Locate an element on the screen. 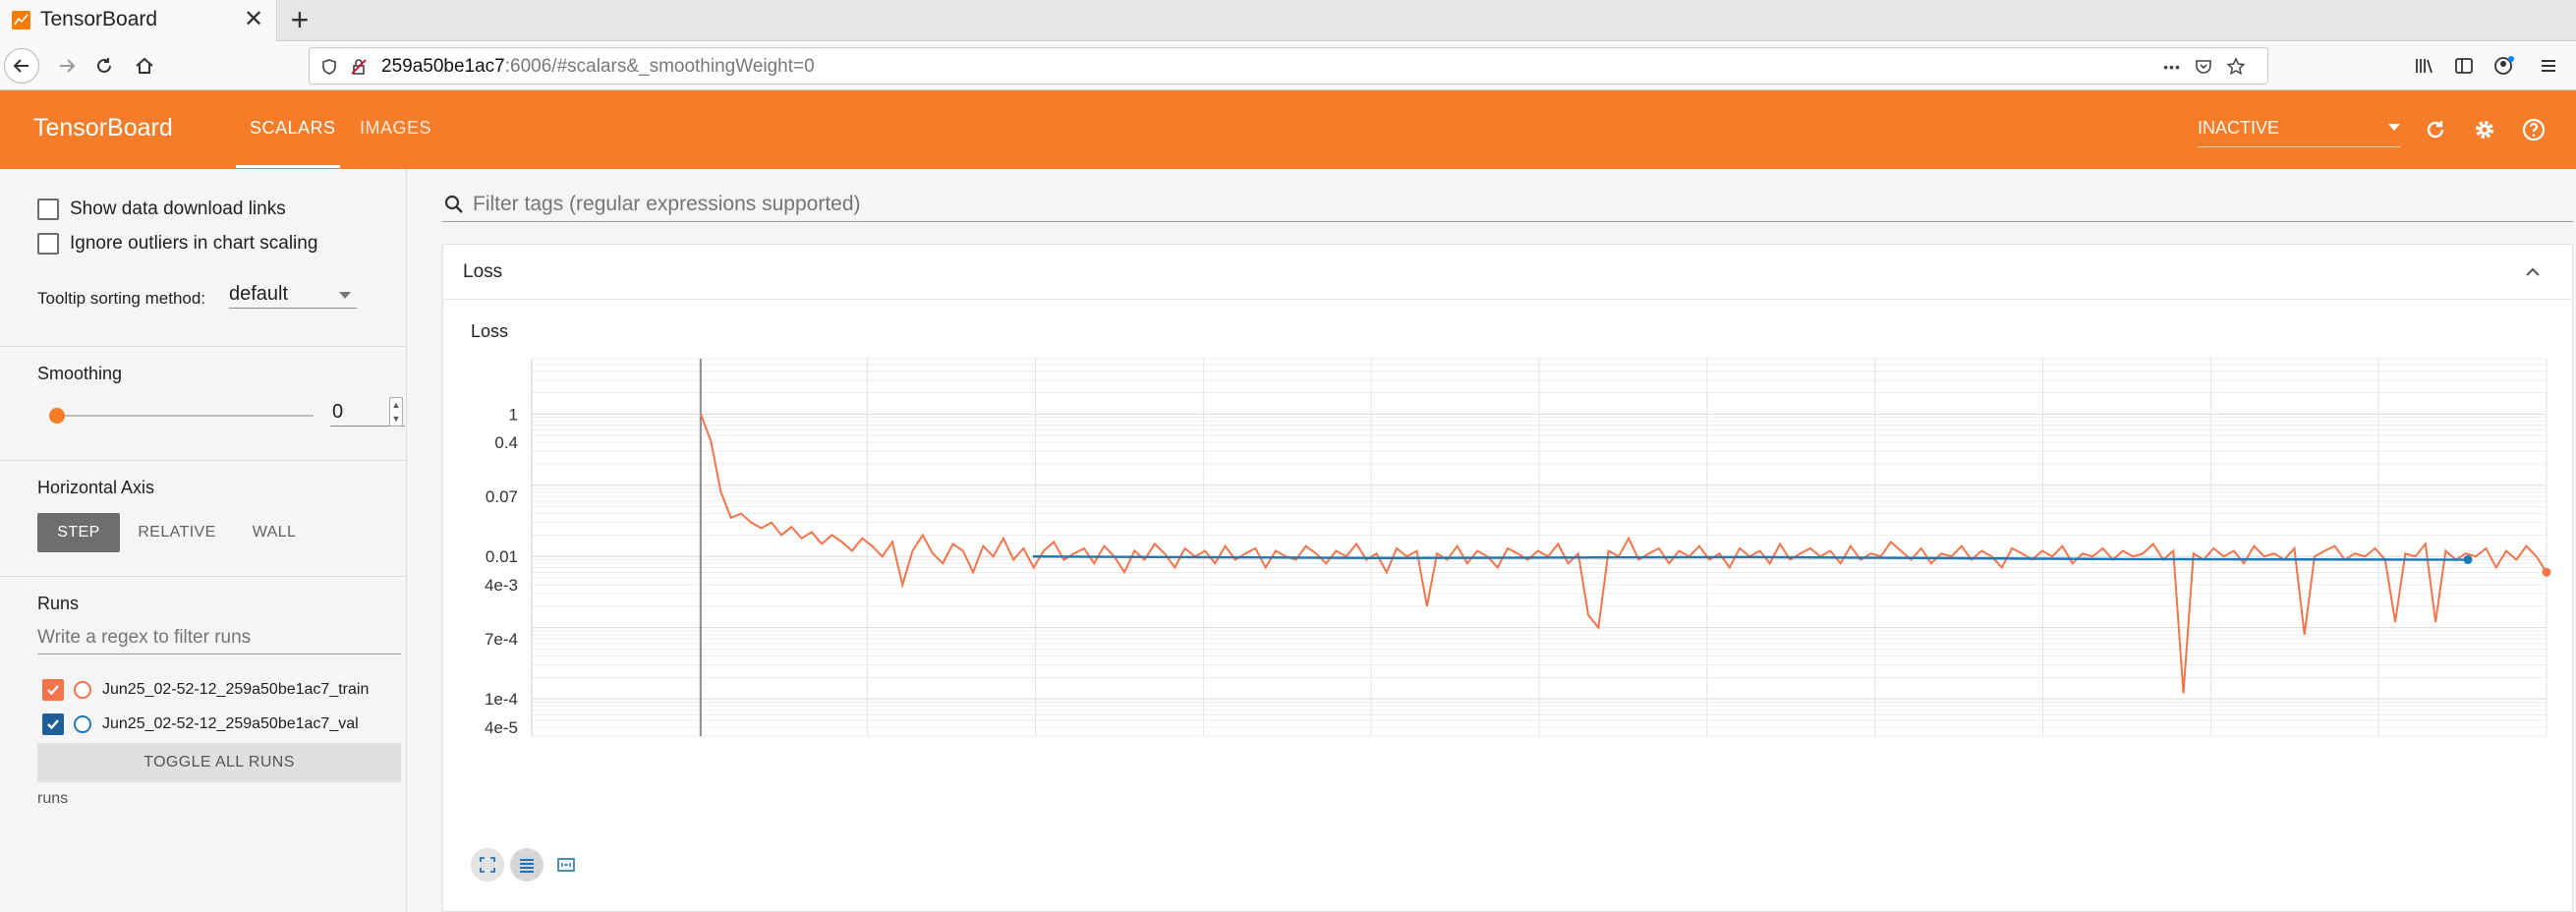 The image size is (2576, 912). browser-tab-strip: TensorBoard ✕ + is located at coordinates (1288, 20).